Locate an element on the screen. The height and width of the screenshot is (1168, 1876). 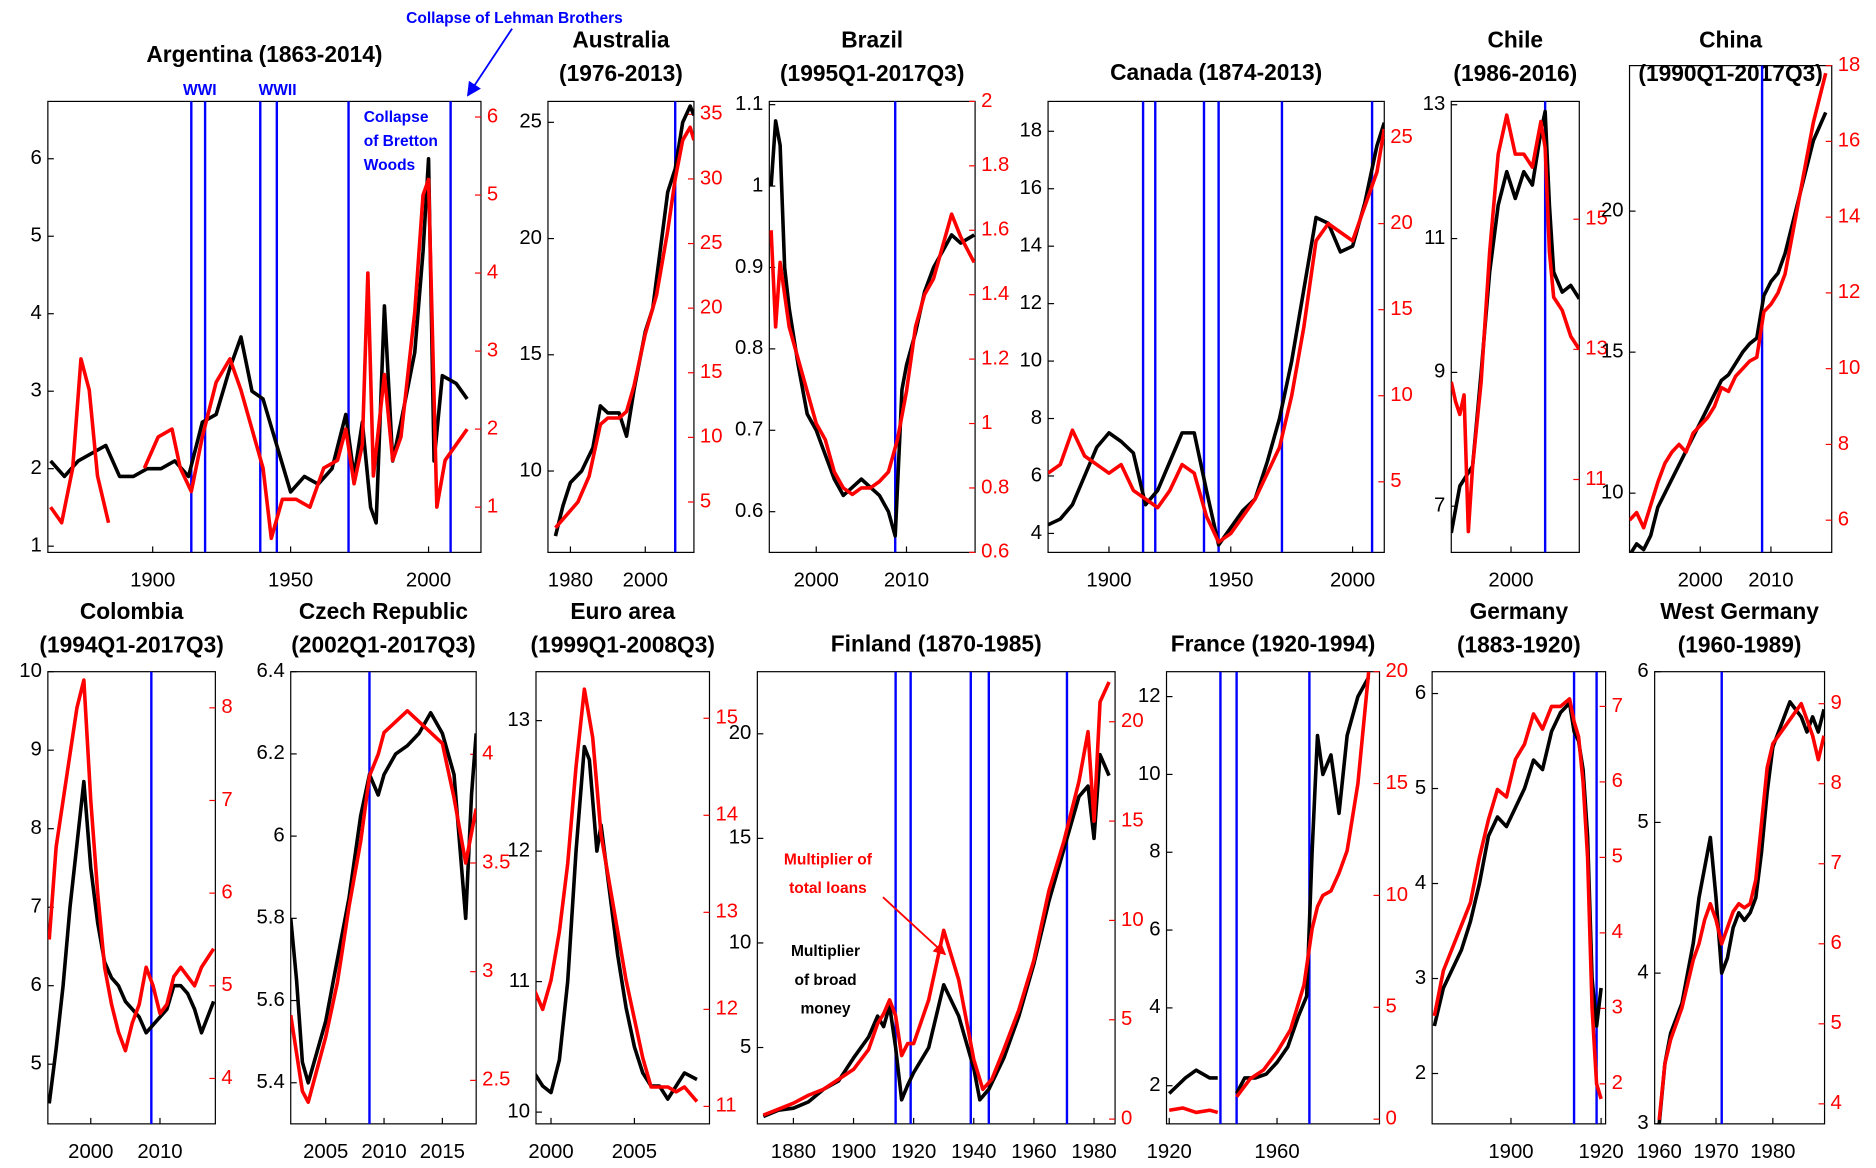
chart-title: (1990Q1-2017Q3) is located at coordinates (1730, 73).